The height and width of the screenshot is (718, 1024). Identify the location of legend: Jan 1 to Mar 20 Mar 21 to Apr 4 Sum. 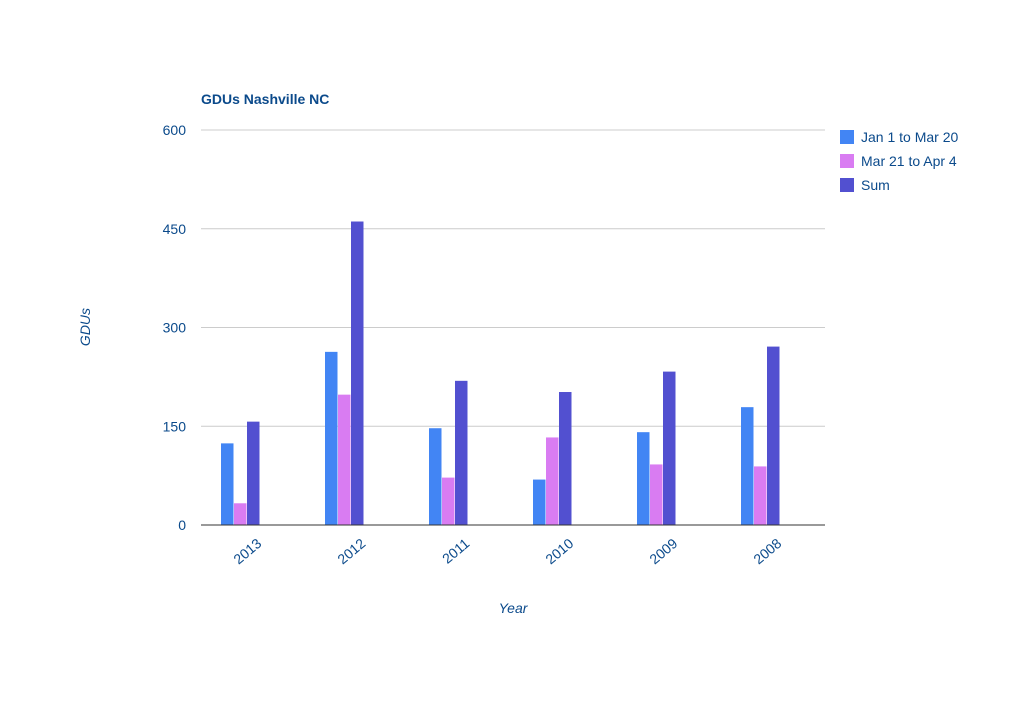
(899, 161).